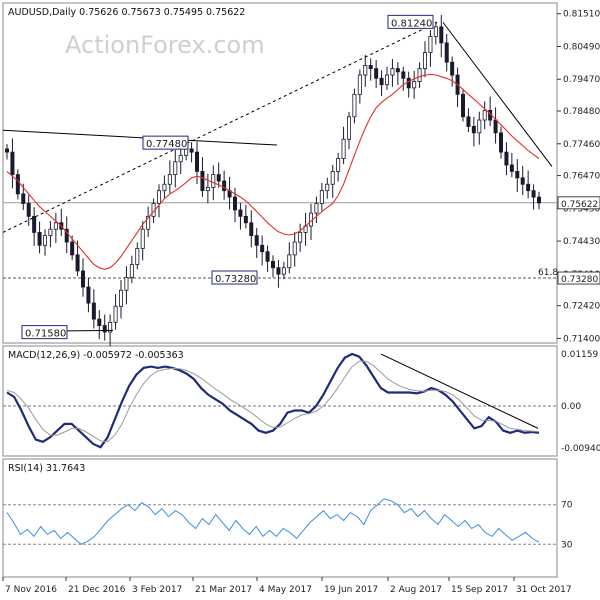 This screenshot has height=600, width=600. What do you see at coordinates (567, 545) in the screenshot?
I see `rsi-ytick-label: 30` at bounding box center [567, 545].